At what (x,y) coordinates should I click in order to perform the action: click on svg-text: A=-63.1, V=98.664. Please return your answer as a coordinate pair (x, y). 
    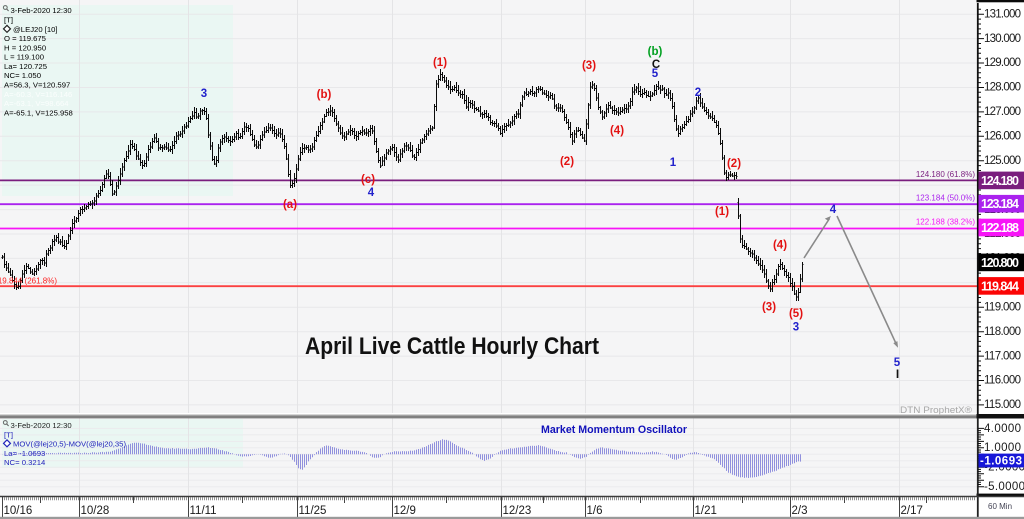
    Looking at the image, I should click on (36, 103).